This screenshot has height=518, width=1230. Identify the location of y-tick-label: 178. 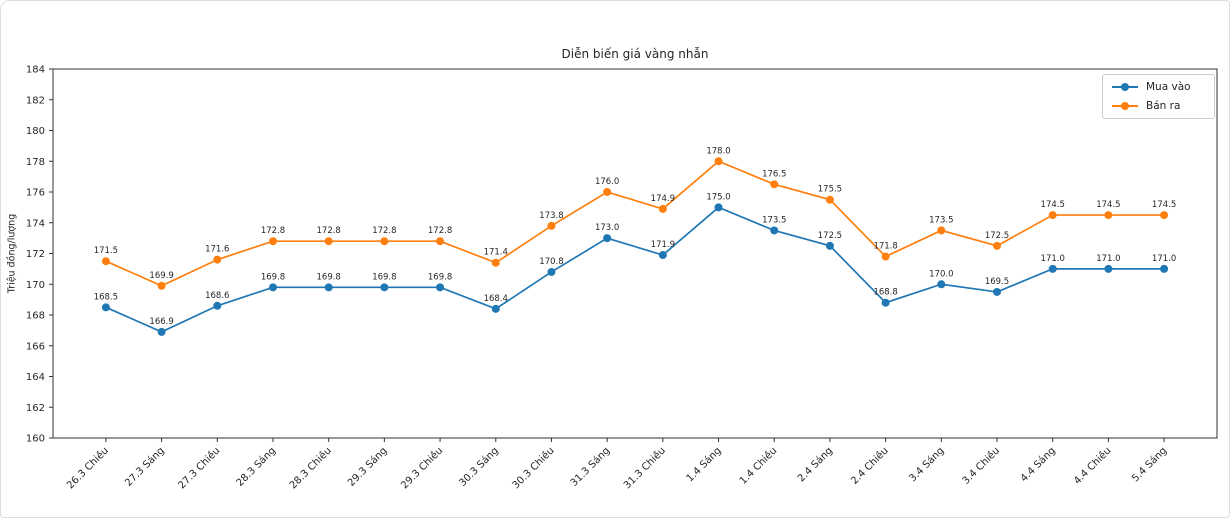
(35, 162).